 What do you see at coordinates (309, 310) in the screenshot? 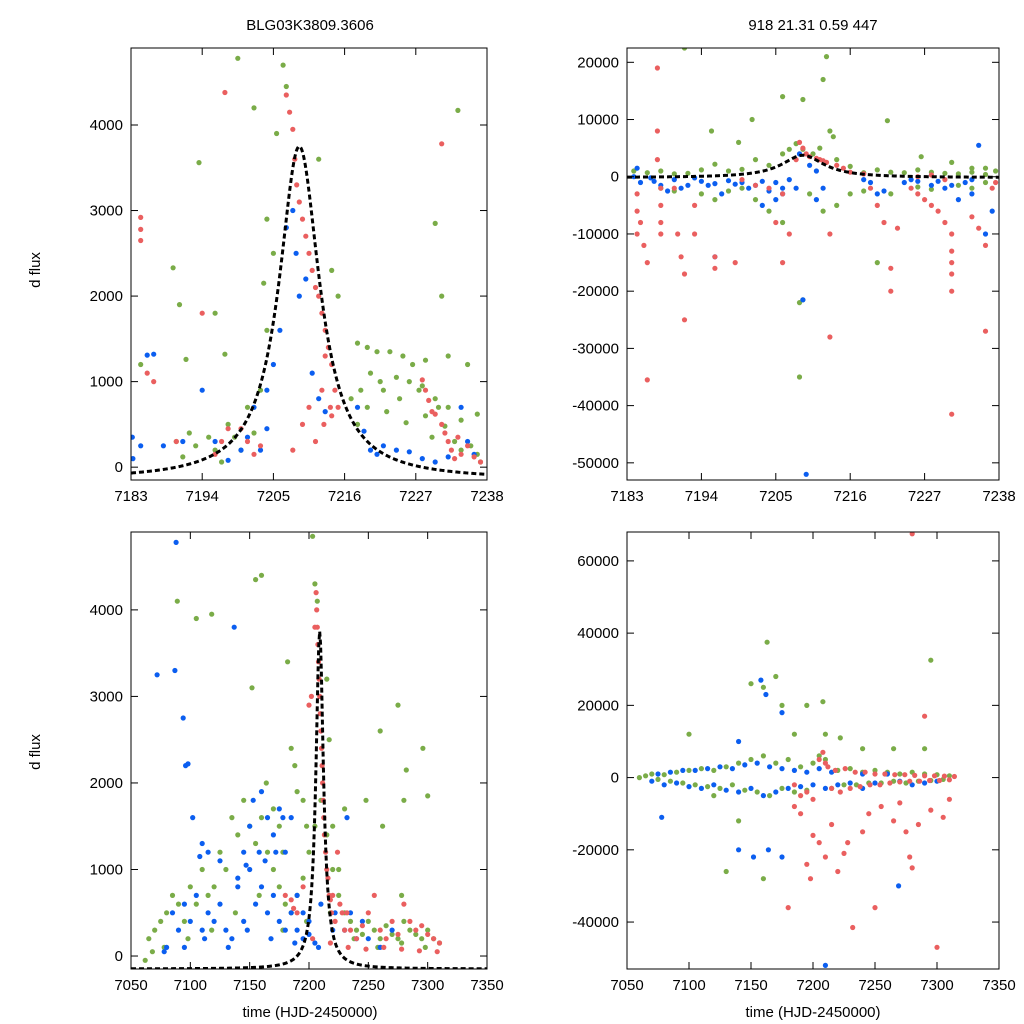
I see `model-curve` at bounding box center [309, 310].